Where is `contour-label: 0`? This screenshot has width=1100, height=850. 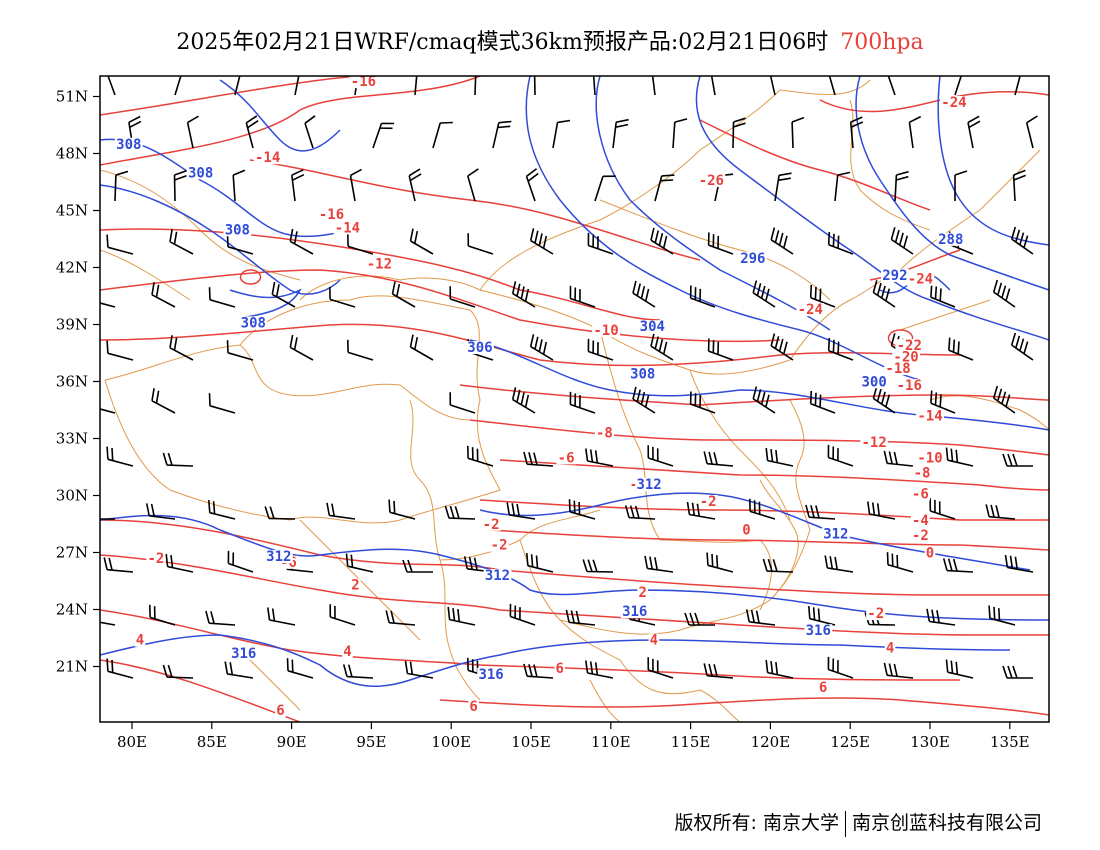 contour-label: 0 is located at coordinates (746, 531).